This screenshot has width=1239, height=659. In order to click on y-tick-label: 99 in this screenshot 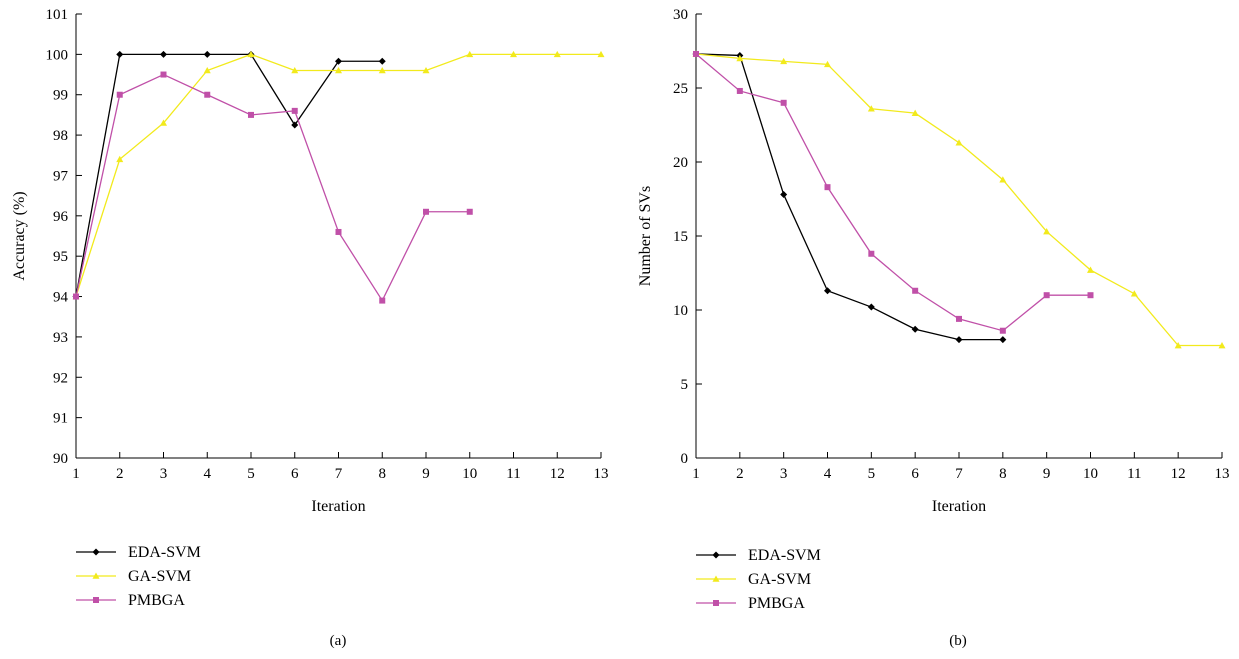, I will do `click(60, 96)`.